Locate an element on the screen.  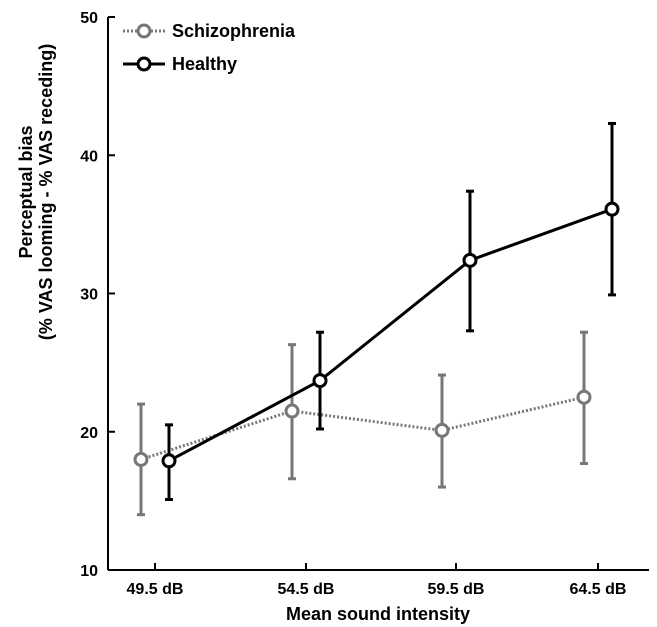
legend-label-healthy: Healthy is located at coordinates (204, 64).